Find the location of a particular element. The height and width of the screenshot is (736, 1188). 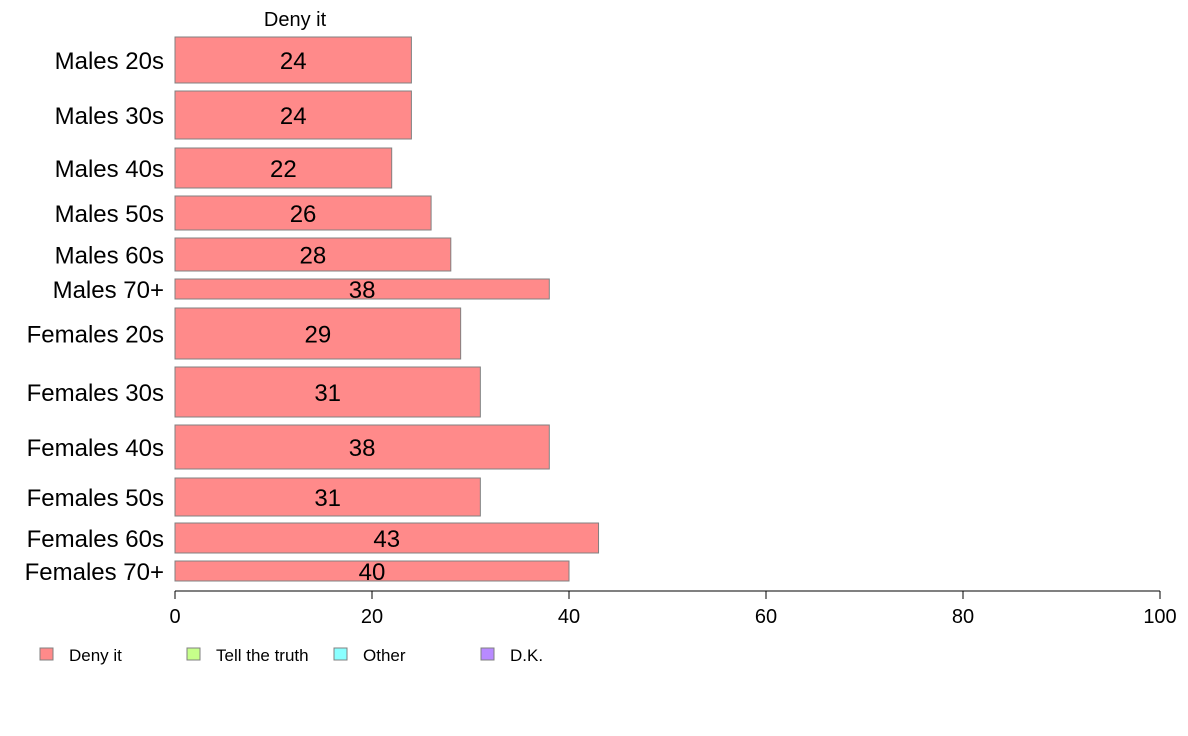

category-label: Males 30s is located at coordinates (109, 116).